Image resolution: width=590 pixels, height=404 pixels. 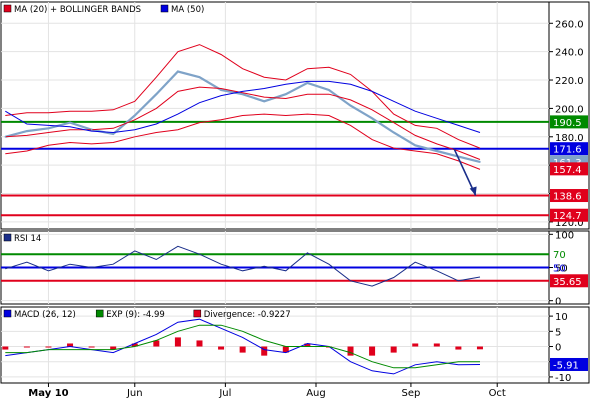 I want to click on macd-legend-label: Divergence: -0.9227, so click(x=247, y=315).